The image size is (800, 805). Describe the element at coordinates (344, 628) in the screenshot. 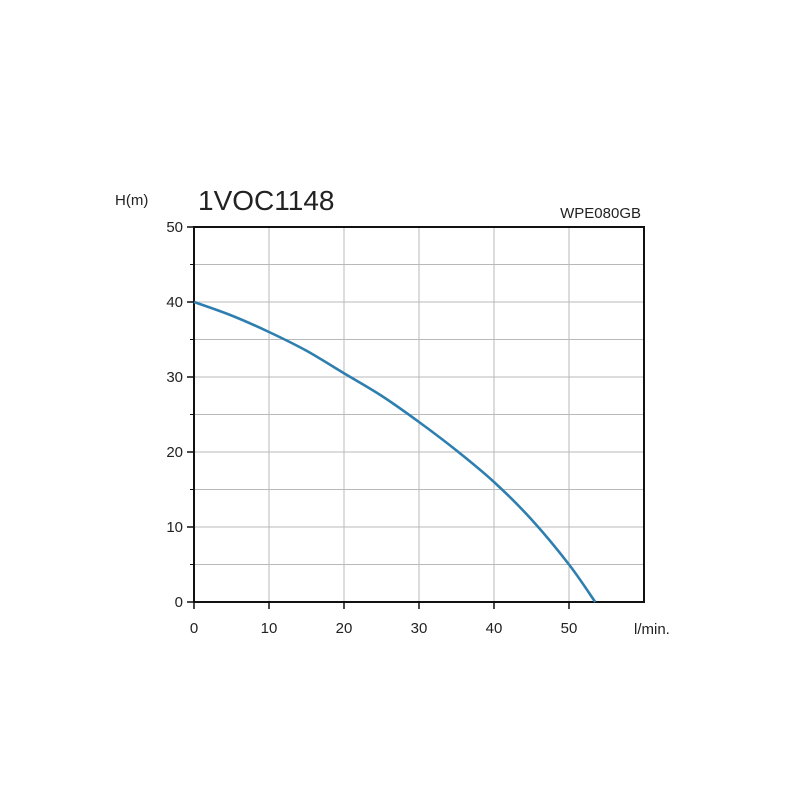

I see `x-tick-label-20: 20` at that location.